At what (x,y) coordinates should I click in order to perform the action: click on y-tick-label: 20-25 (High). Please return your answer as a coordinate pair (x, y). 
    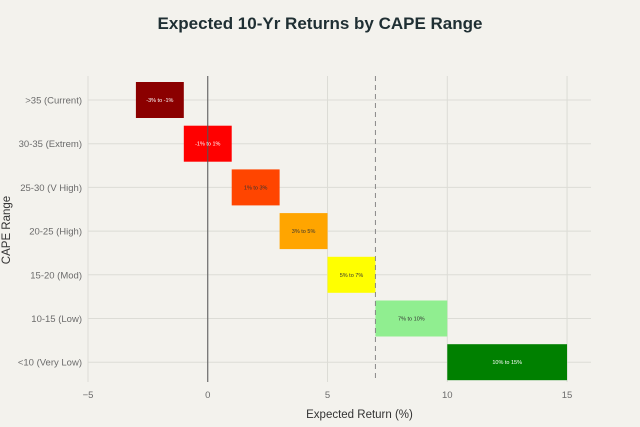
    Looking at the image, I should click on (55, 232).